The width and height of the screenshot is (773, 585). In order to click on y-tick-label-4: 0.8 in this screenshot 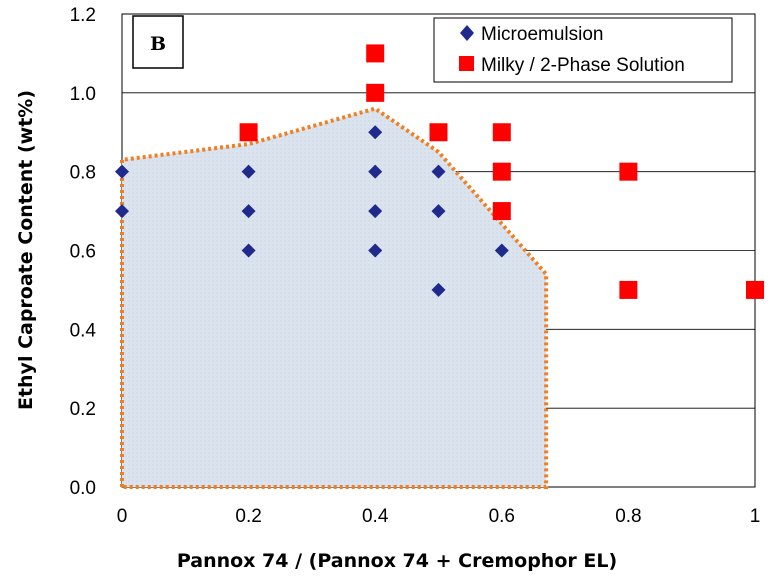, I will do `click(83, 173)`.